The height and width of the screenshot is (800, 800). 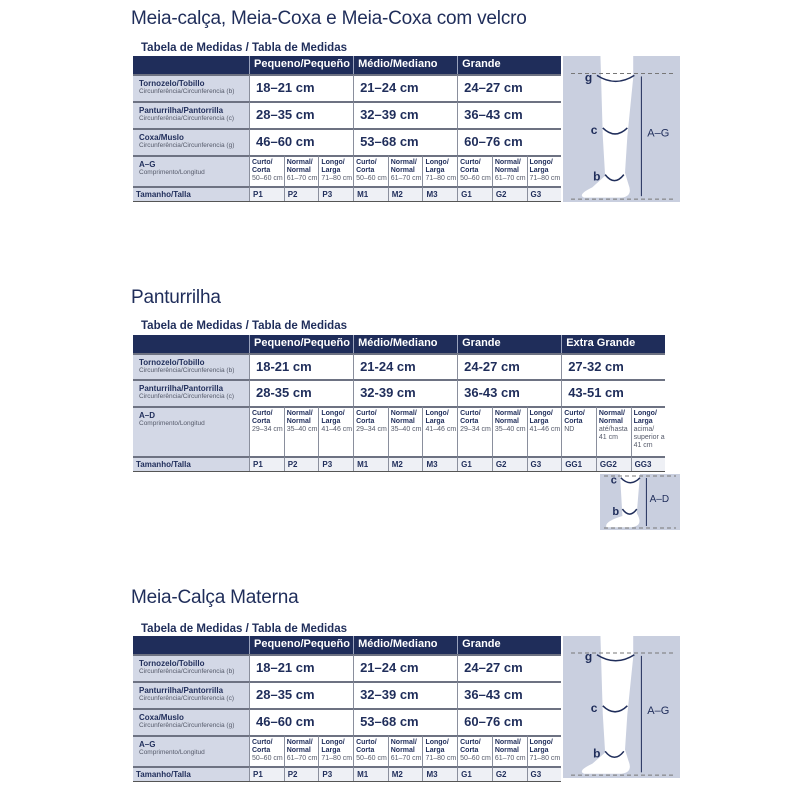 I want to click on length-option: Longo/Larga 41–46 cm, so click(x=544, y=431).